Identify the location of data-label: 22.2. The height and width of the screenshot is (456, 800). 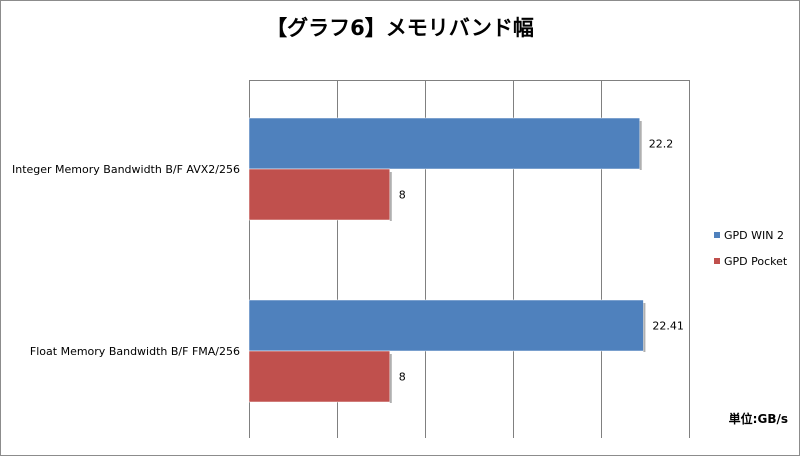
(661, 144).